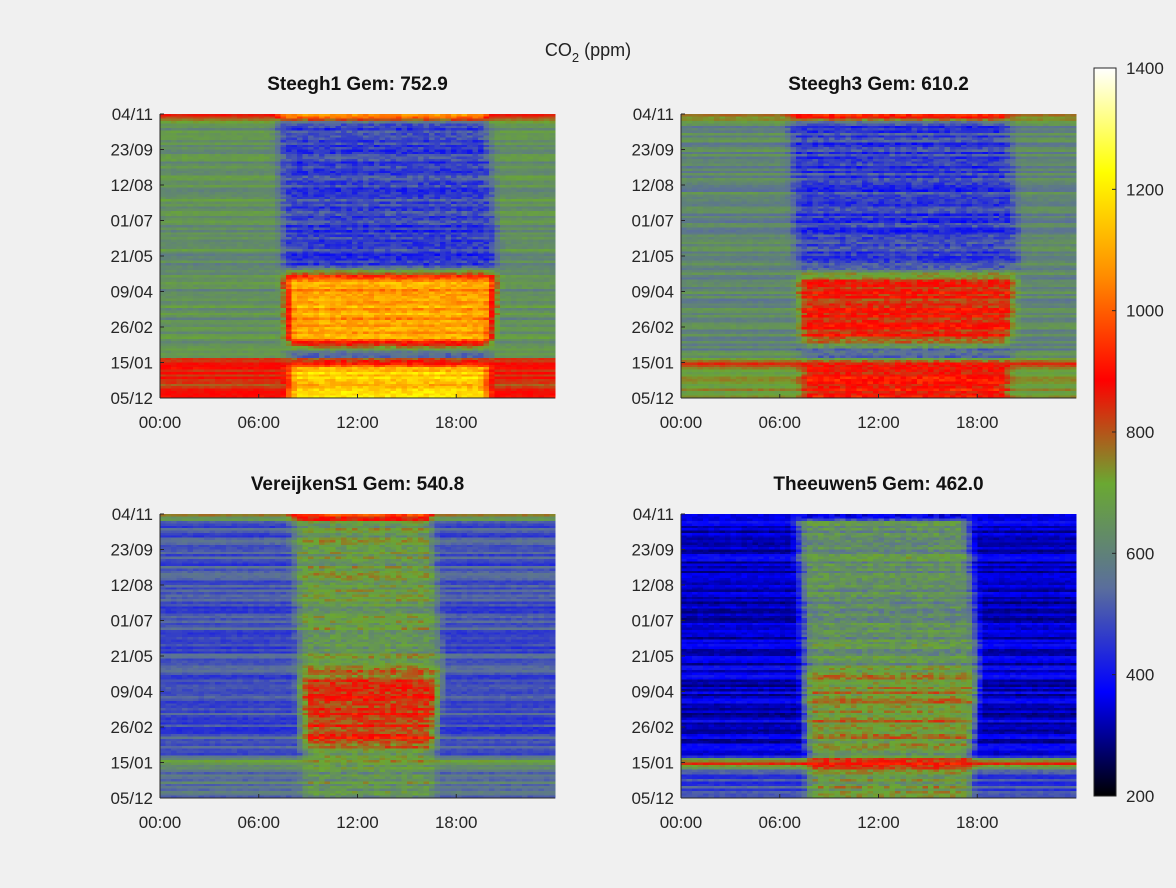 The height and width of the screenshot is (888, 1176). Describe the element at coordinates (878, 84) in the screenshot. I see `subplot-title: Steegh3 Gem: 610.2` at that location.